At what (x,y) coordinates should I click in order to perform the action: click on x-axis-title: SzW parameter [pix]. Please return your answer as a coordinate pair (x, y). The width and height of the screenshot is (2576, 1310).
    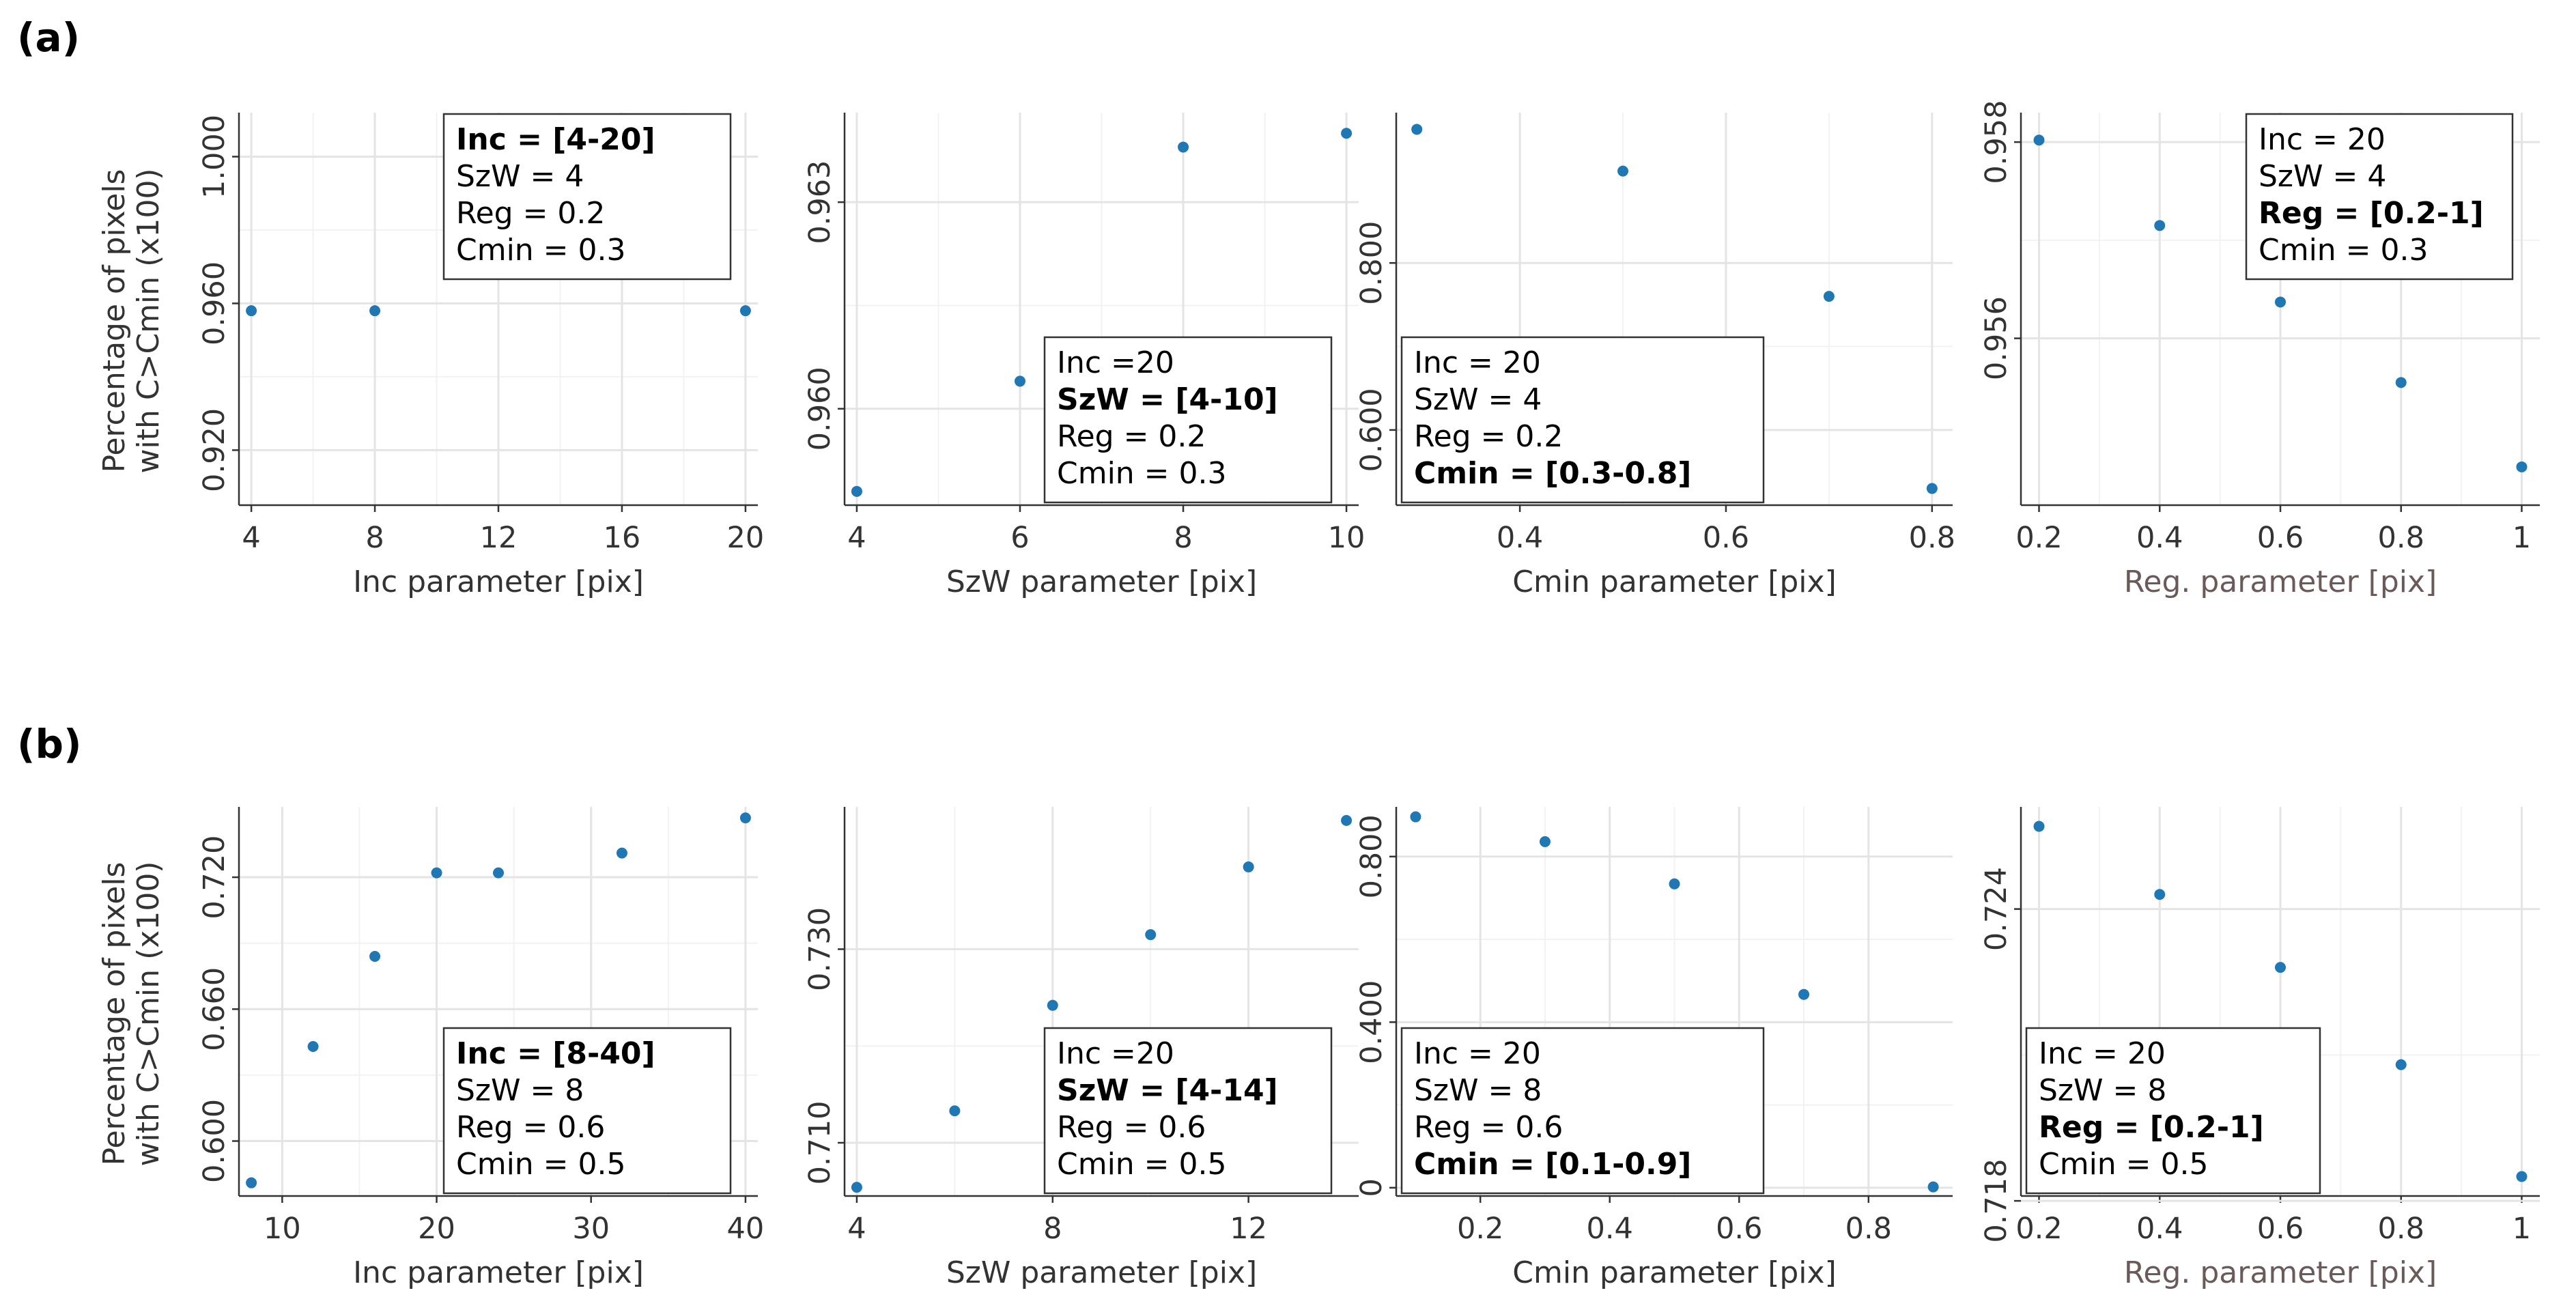
    Looking at the image, I should click on (1101, 1272).